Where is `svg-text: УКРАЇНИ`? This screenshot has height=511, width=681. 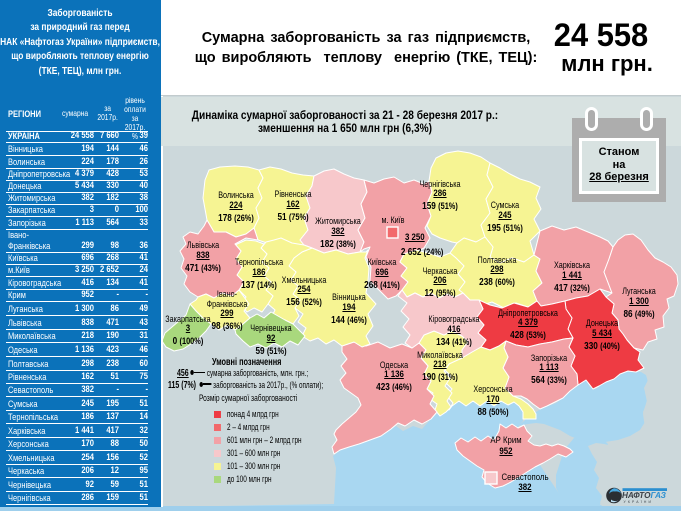
svg-text: УКРАЇНИ is located at coordinates (639, 502).